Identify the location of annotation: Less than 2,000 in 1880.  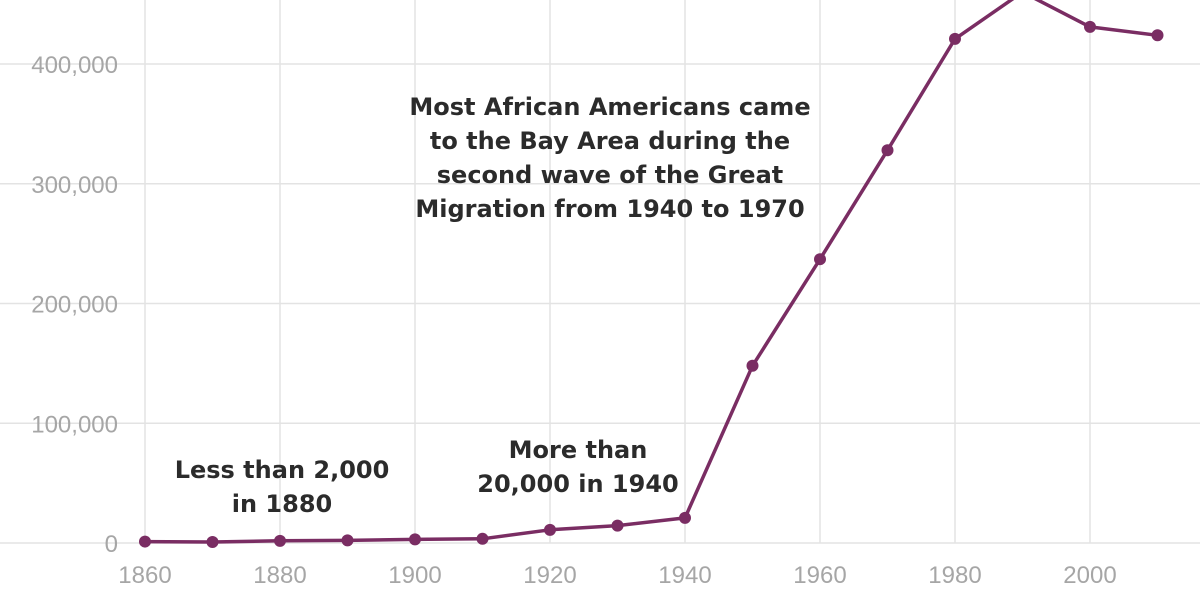
(282, 487).